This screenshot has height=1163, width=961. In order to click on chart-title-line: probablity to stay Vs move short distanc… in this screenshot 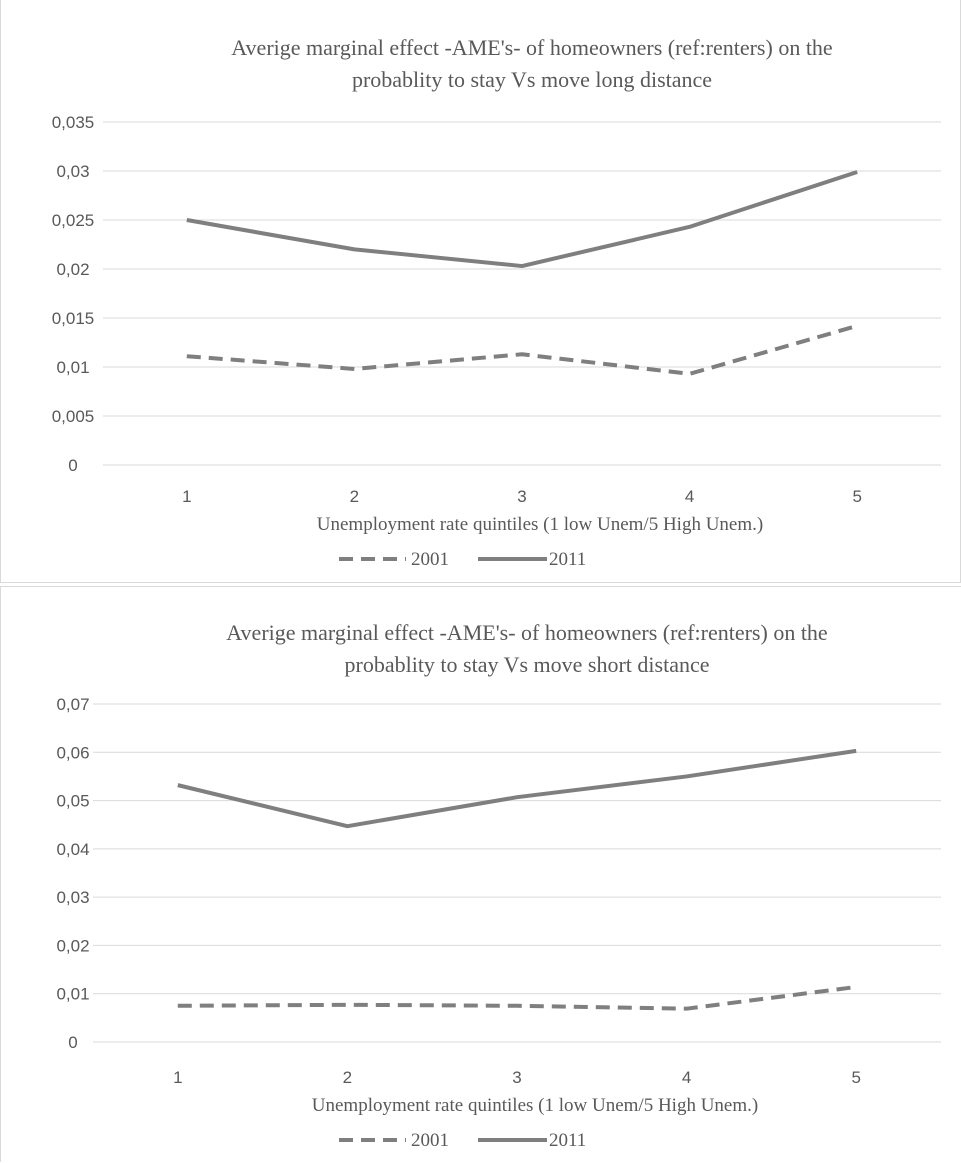, I will do `click(527, 664)`.